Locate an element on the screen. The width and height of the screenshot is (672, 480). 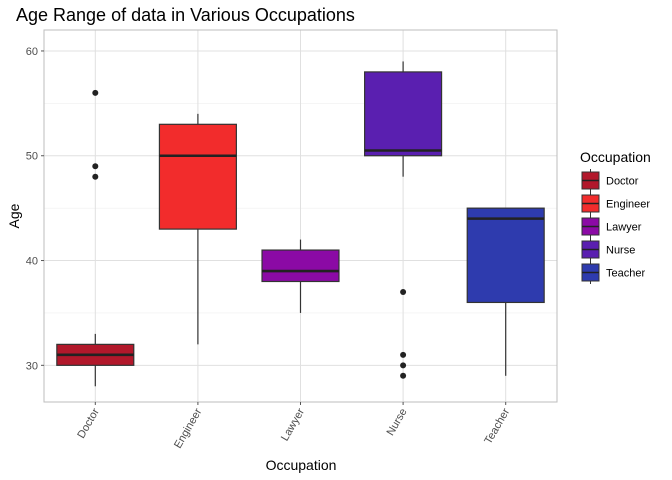
legend-entry-nurse: Nurse is located at coordinates (608, 249).